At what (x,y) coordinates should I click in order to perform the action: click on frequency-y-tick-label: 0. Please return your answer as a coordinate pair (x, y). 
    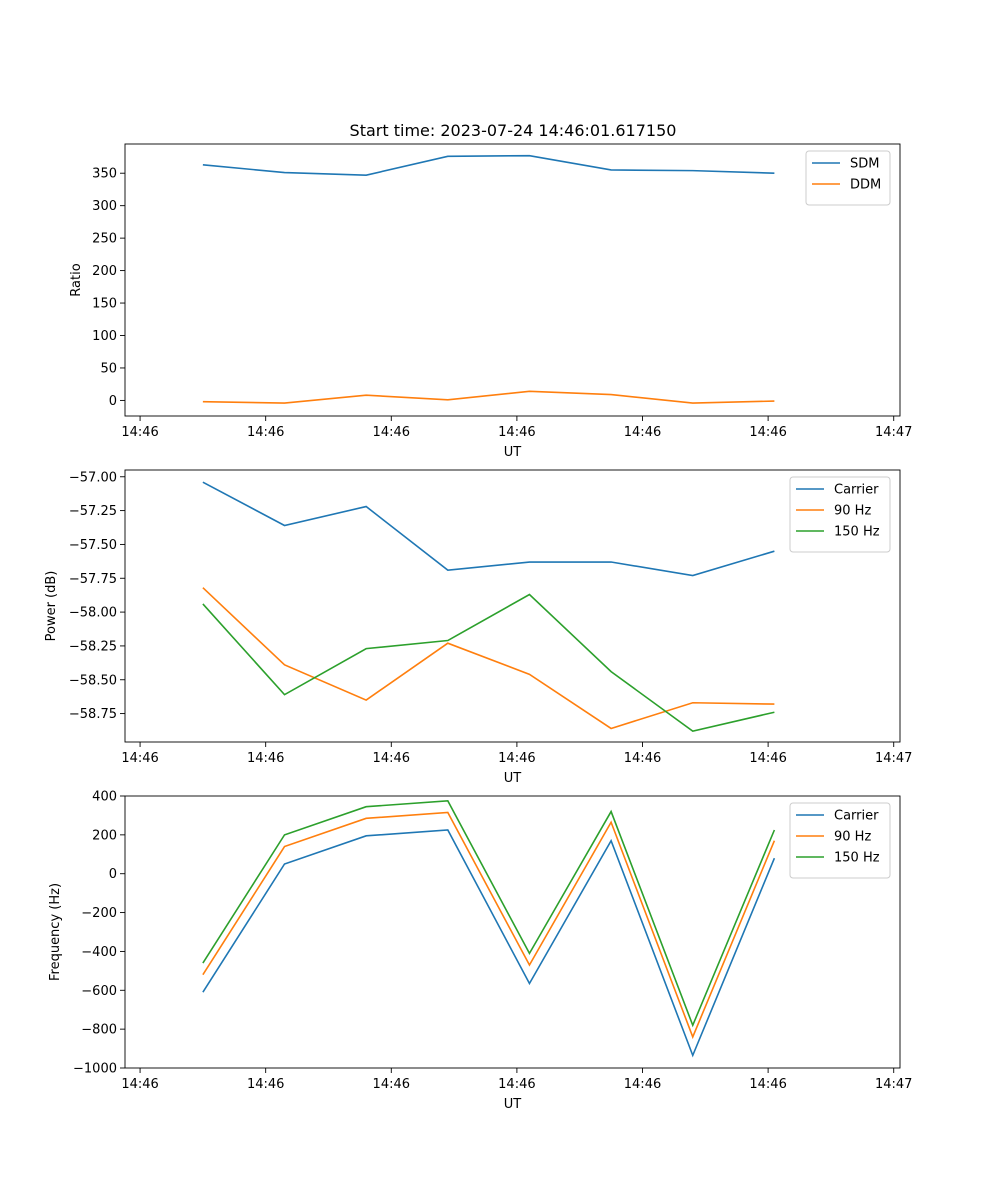
    Looking at the image, I should click on (113, 874).